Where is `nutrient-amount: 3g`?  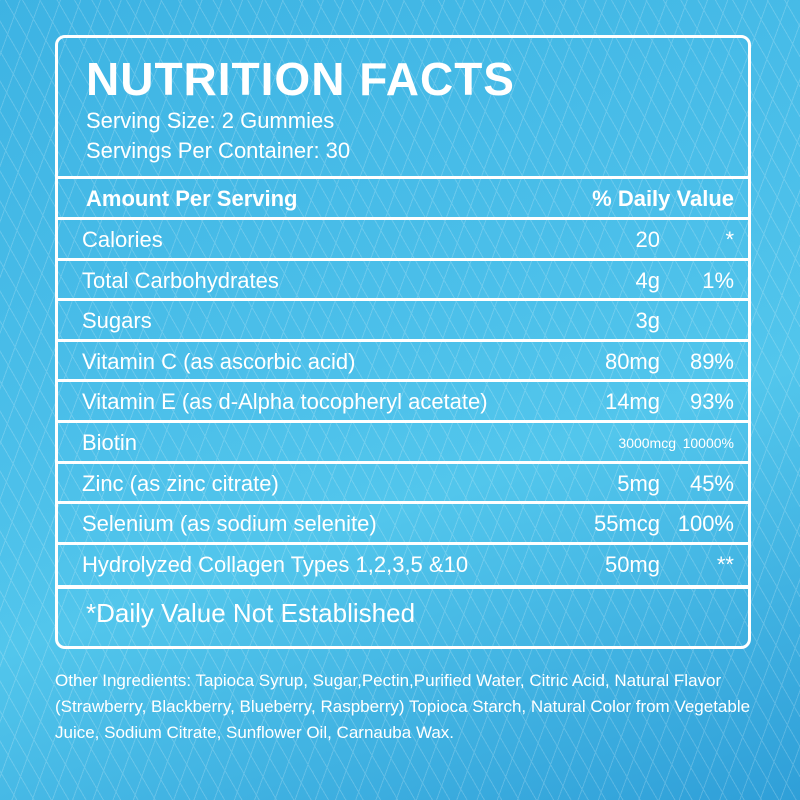 nutrient-amount: 3g is located at coordinates (647, 321).